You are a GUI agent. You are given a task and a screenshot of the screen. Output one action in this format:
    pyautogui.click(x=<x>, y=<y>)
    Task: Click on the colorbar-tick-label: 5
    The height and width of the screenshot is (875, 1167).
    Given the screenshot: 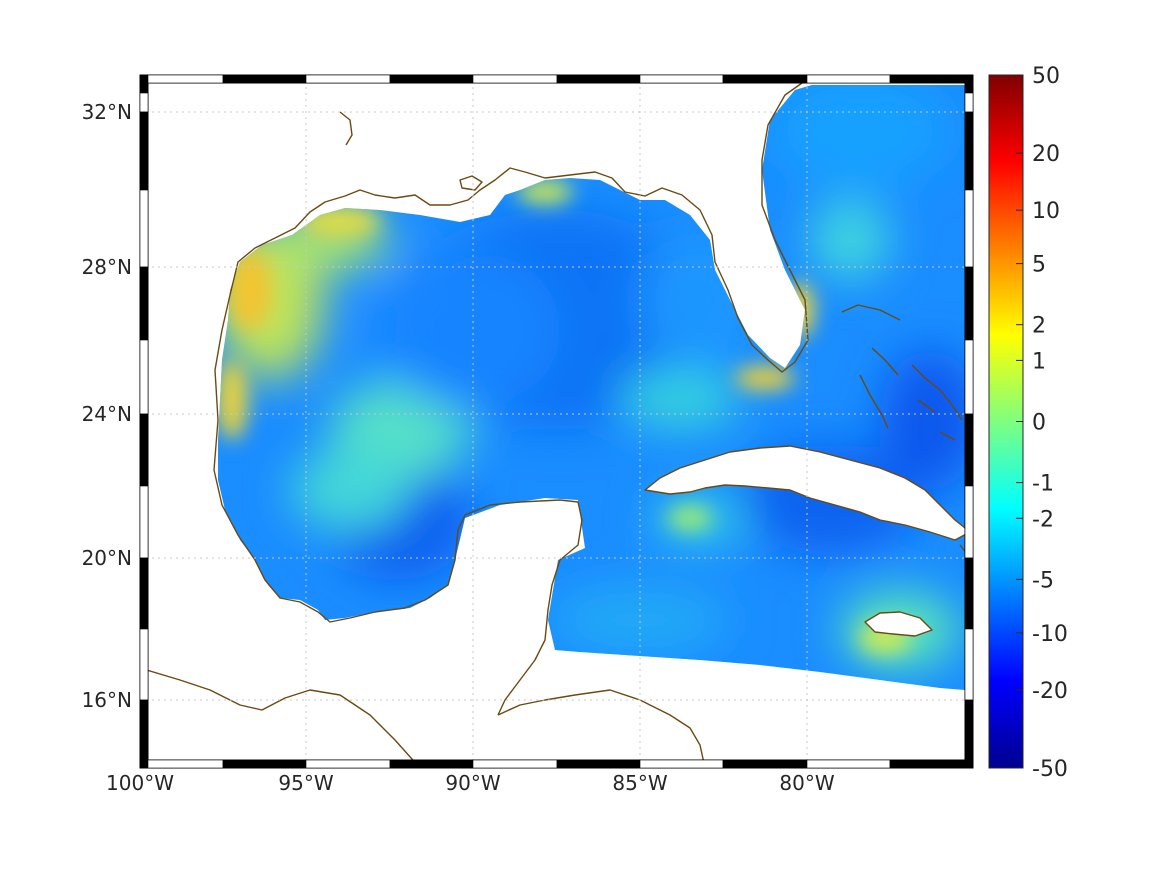 What is the action you would take?
    pyautogui.click(x=1039, y=265)
    